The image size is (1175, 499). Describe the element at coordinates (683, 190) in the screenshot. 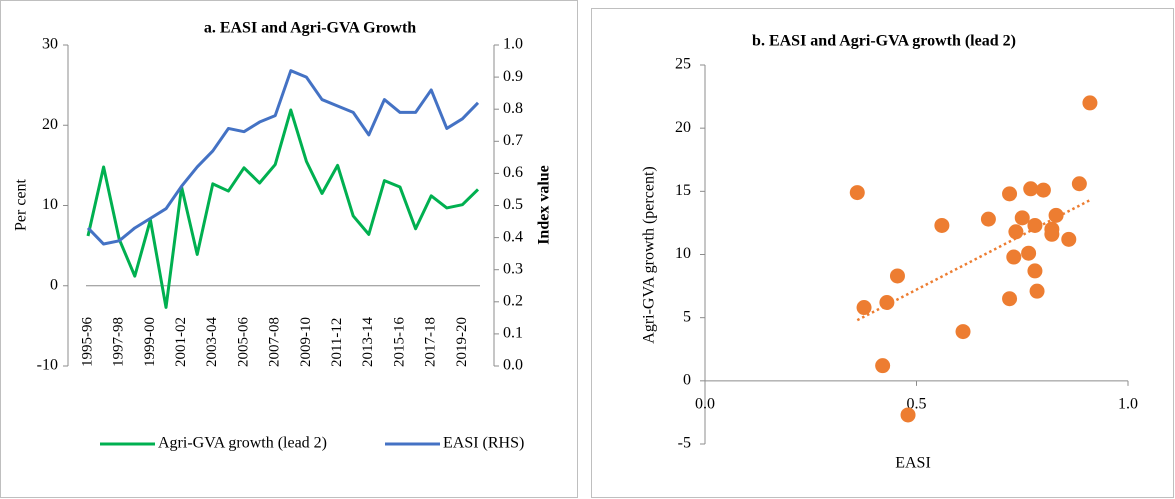

I see `y-tick-label: 15` at that location.